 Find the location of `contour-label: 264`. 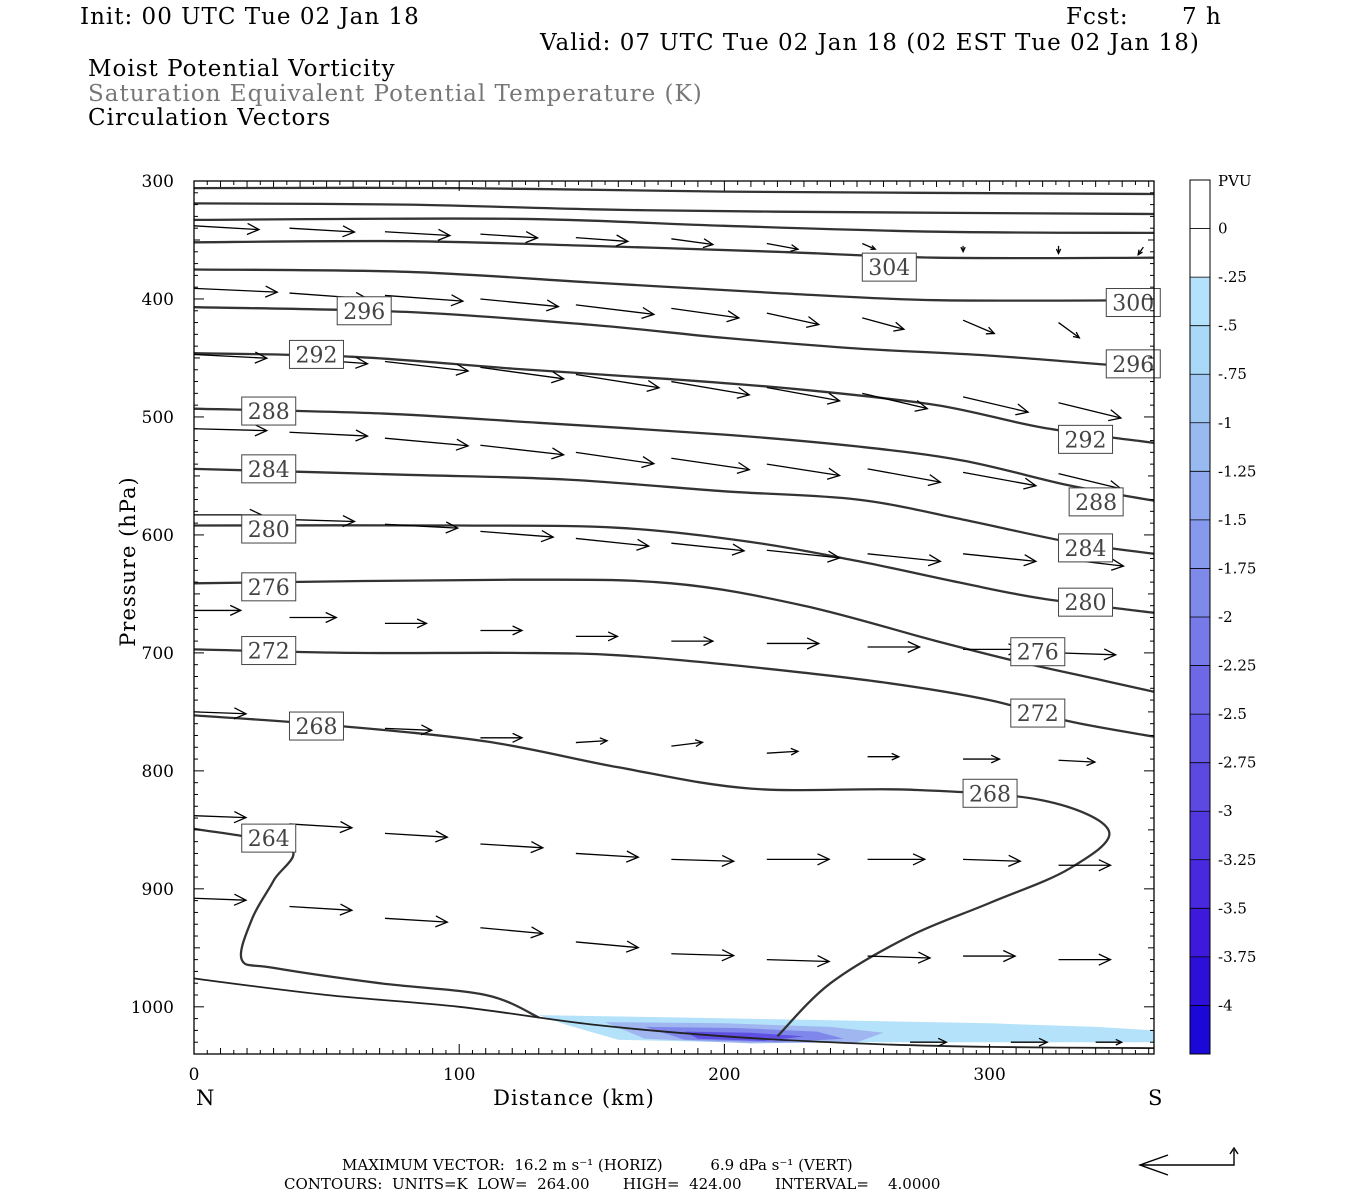

contour-label: 264 is located at coordinates (269, 838).